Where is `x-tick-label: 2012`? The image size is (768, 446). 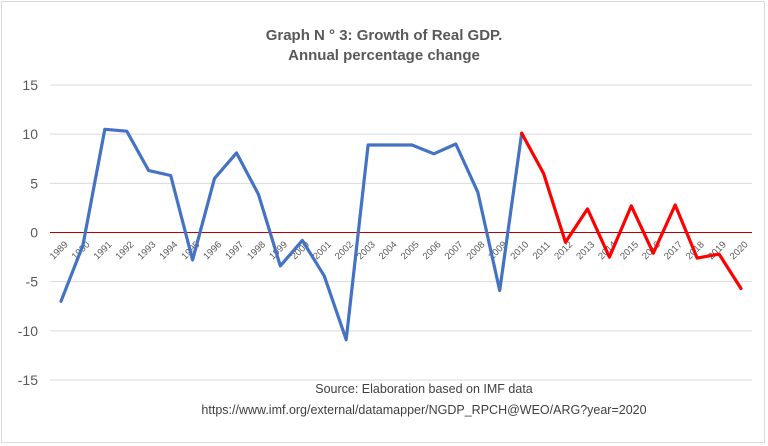
x-tick-label: 2012 is located at coordinates (563, 250).